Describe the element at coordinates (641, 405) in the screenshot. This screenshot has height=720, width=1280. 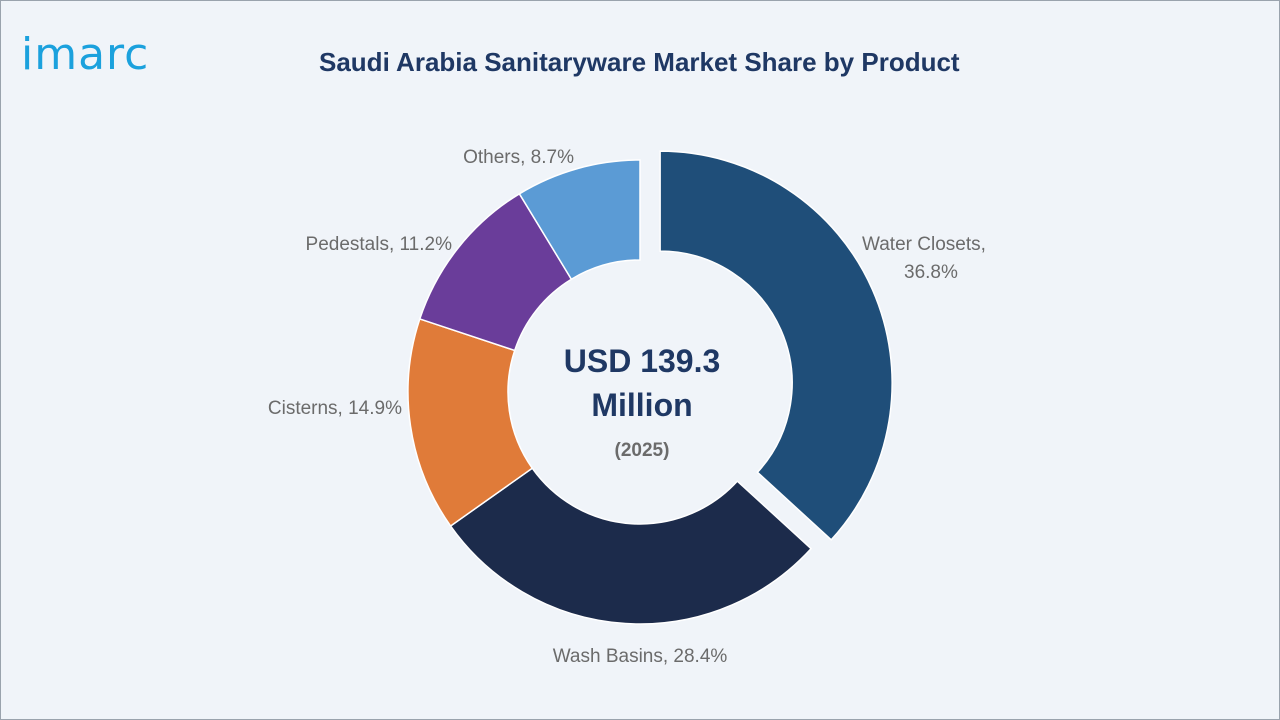
I see `center-value-line-2: Million` at that location.